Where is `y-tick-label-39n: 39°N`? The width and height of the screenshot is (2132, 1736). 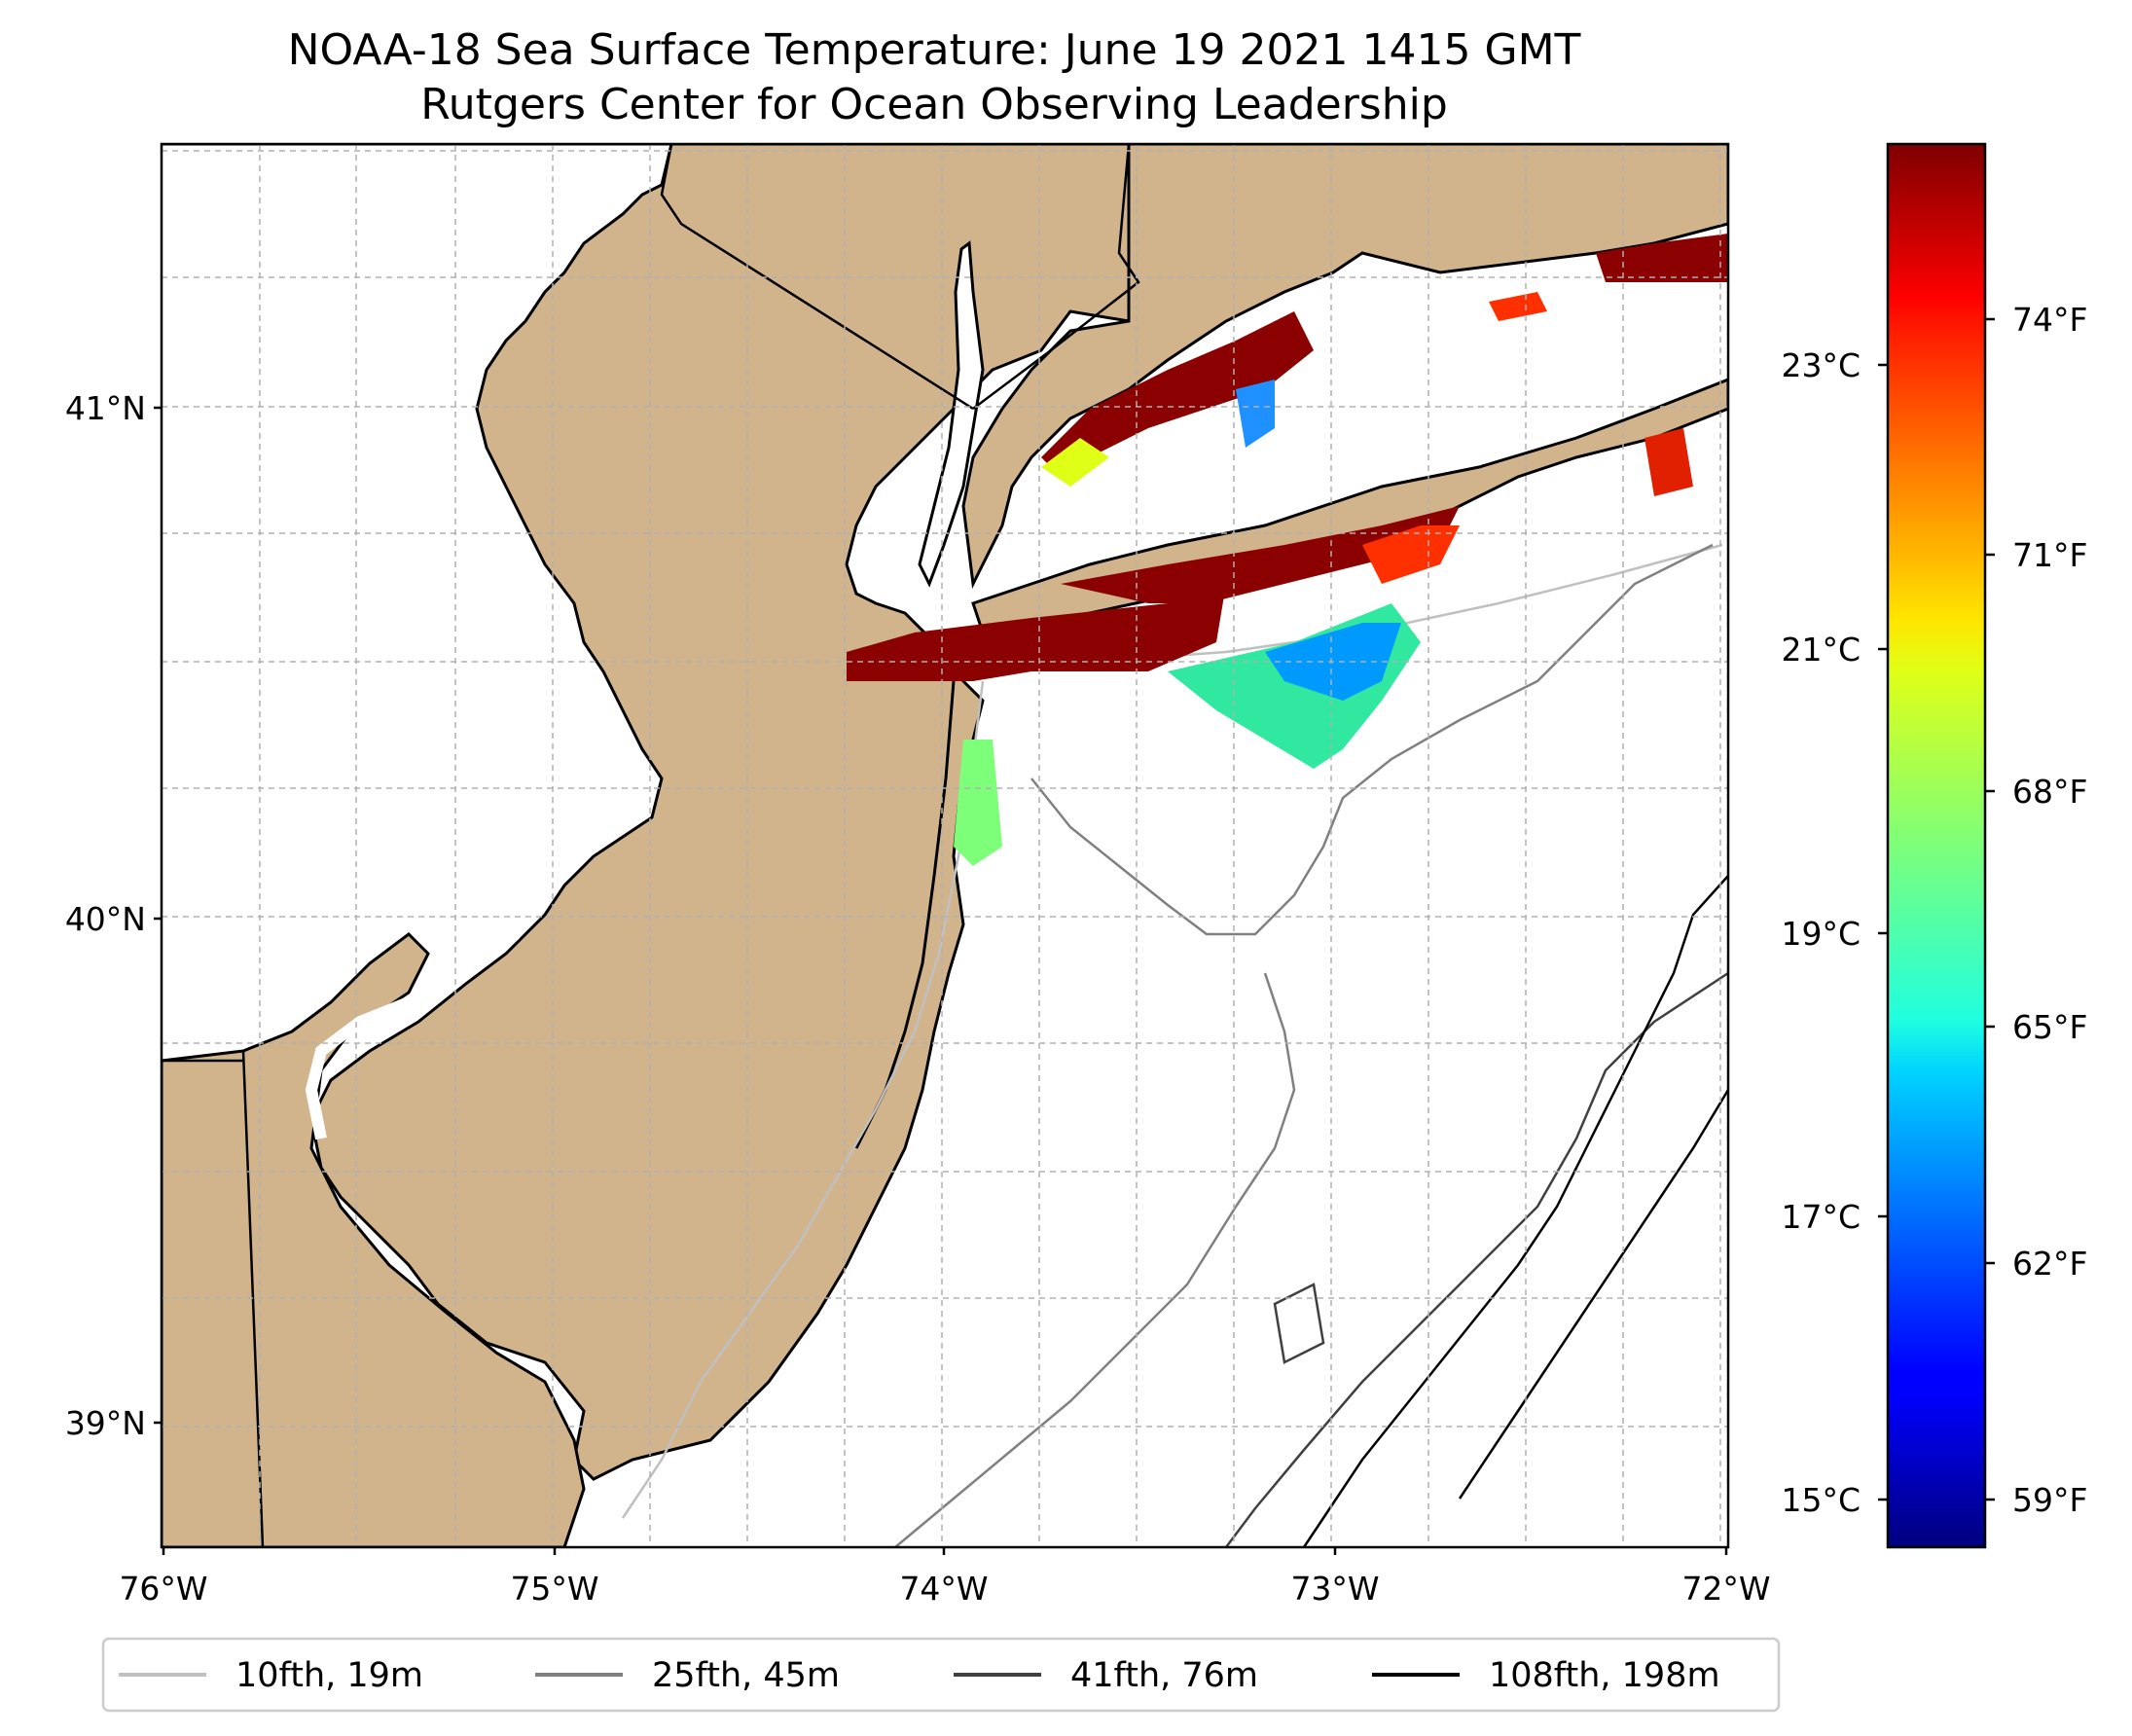
y-tick-label-39n: 39°N is located at coordinates (106, 1423).